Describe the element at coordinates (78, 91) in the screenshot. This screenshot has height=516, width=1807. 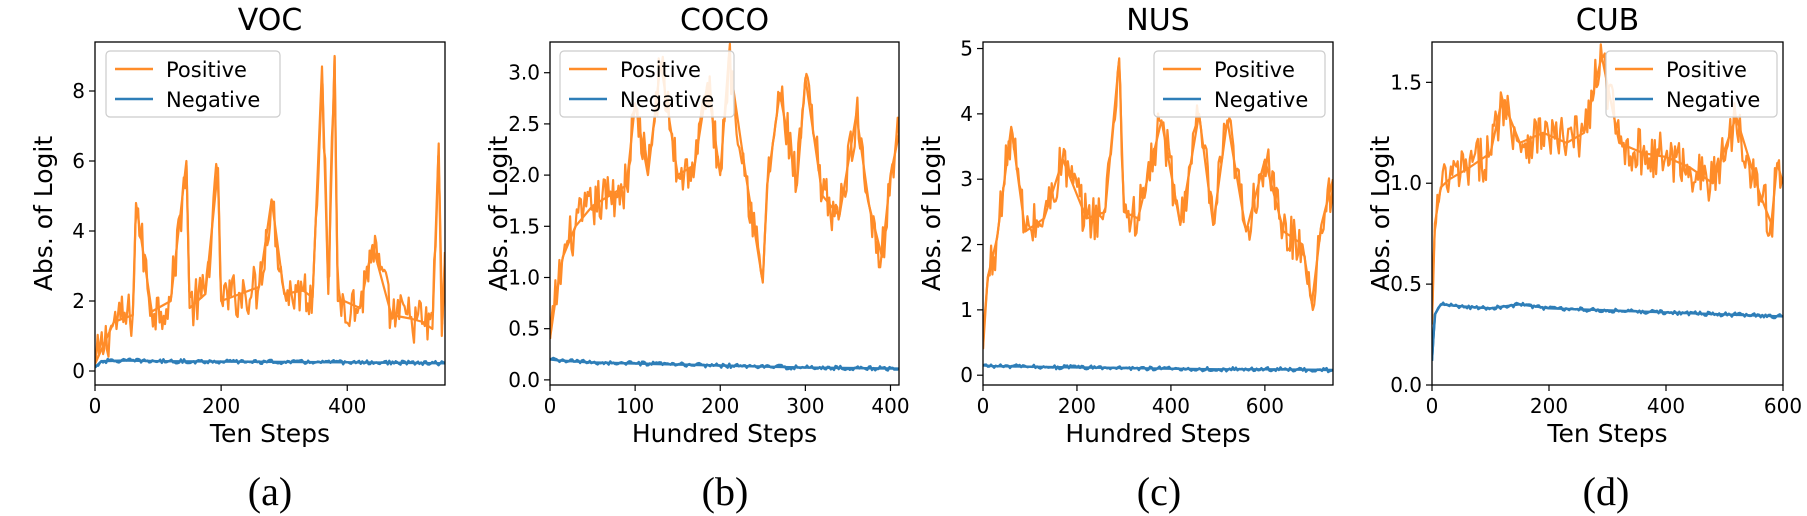
I see `y-tick-label: 8` at that location.